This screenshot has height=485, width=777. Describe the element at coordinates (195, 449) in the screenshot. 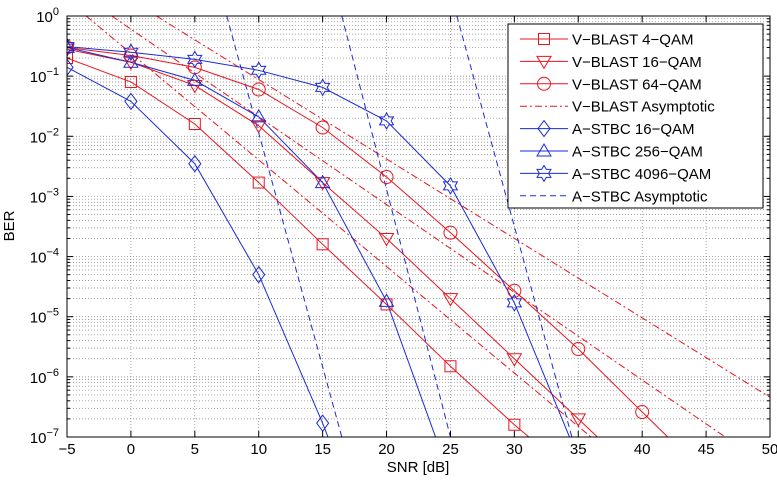

I see `x-tick-label: 5` at that location.